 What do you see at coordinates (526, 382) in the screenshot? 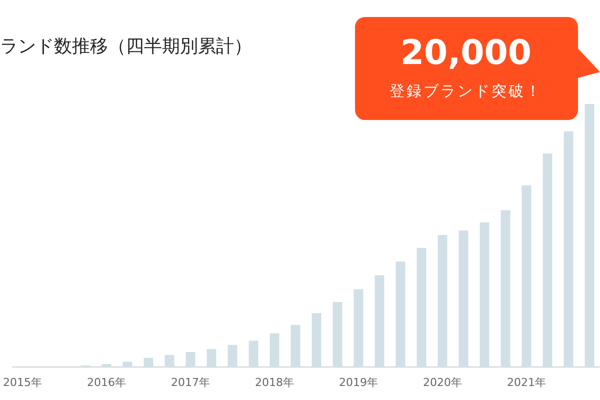
I see `x-tick-label: 2021年` at bounding box center [526, 382].